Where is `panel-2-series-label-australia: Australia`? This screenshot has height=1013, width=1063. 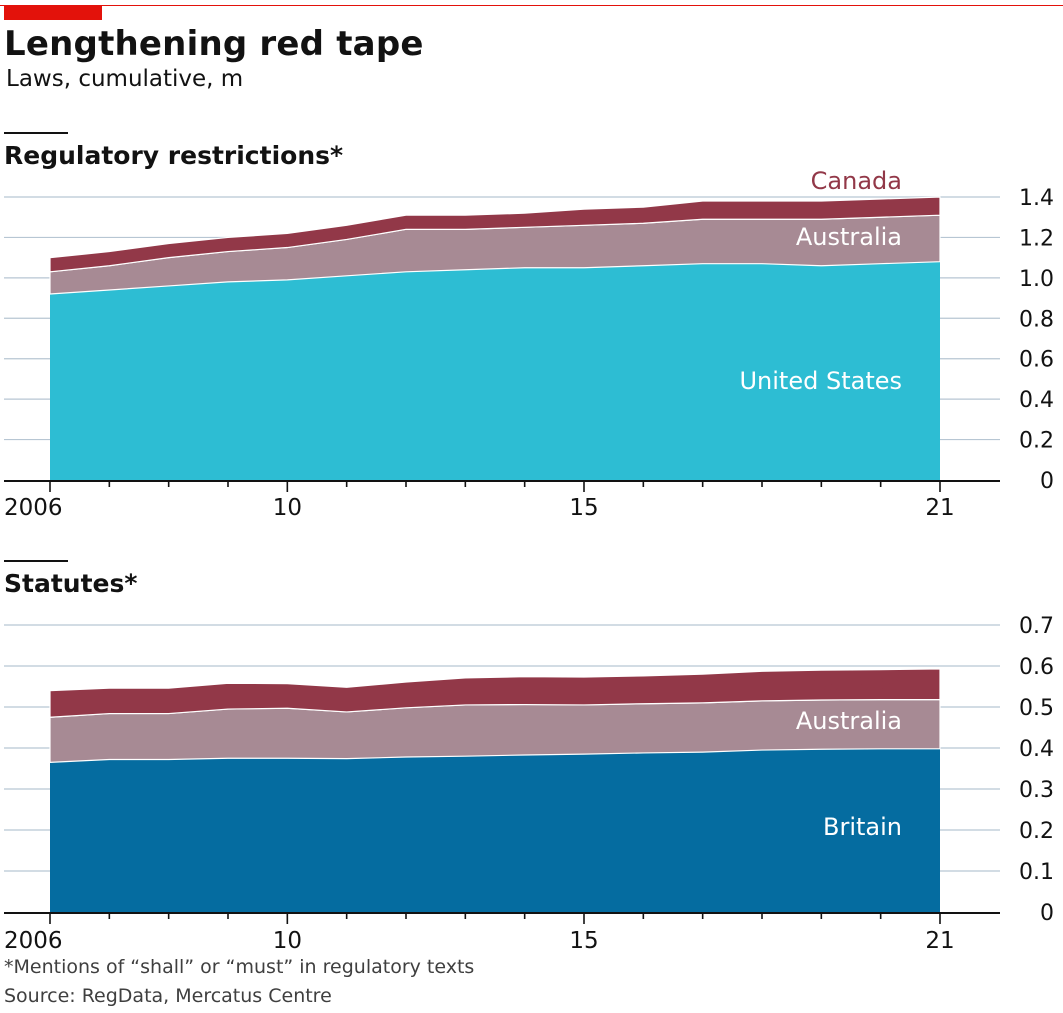 panel-2-series-label-australia: Australia is located at coordinates (849, 721).